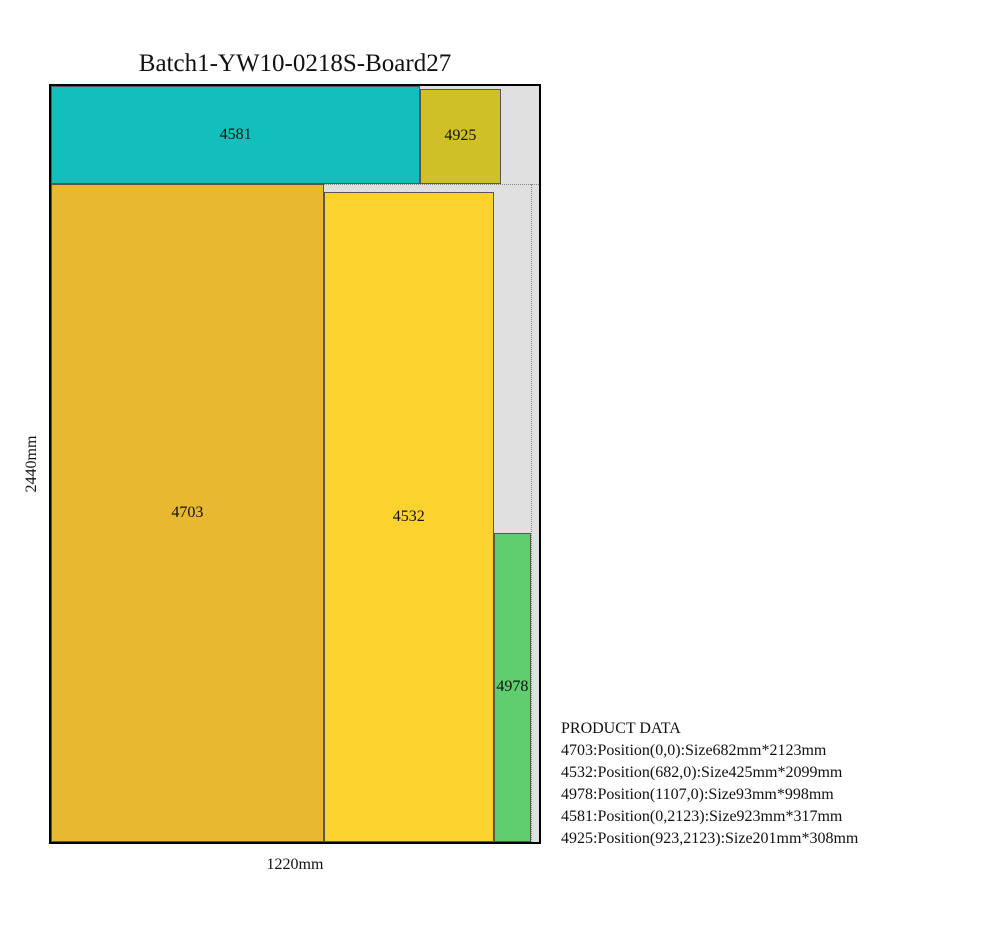 This screenshot has width=984, height=938. Describe the element at coordinates (621, 728) in the screenshot. I see `legend-heading: PRODUCT DATA` at that location.